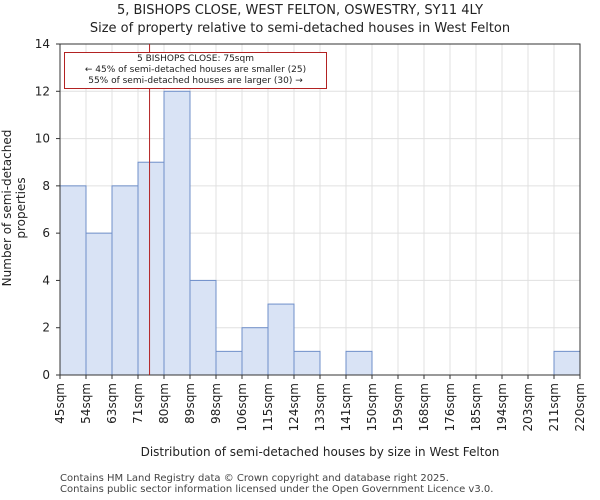 This screenshot has height=500, width=600. Describe the element at coordinates (242, 407) in the screenshot. I see `x-tick-label: 106sqm` at that location.